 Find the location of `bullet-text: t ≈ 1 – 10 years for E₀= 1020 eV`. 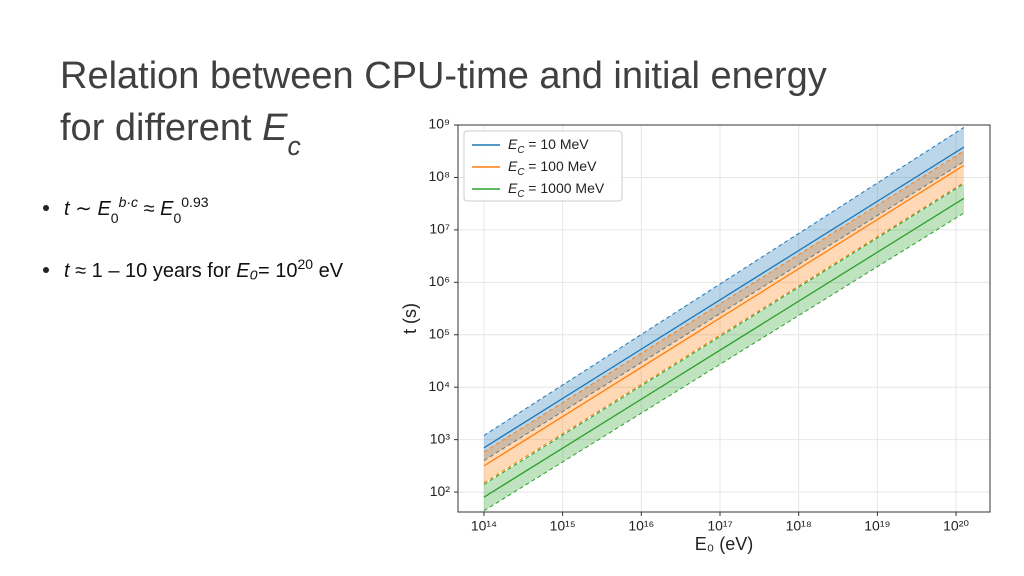

bullet-text: t ≈ 1 – 10 years for E₀= 1020 eV is located at coordinates (204, 269).